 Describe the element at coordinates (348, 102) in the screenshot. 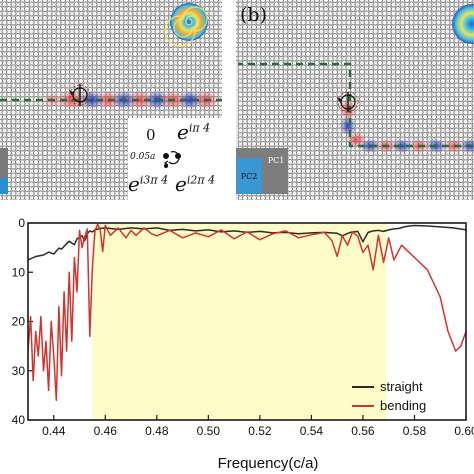

I see `source-rotation-icon-b` at that location.